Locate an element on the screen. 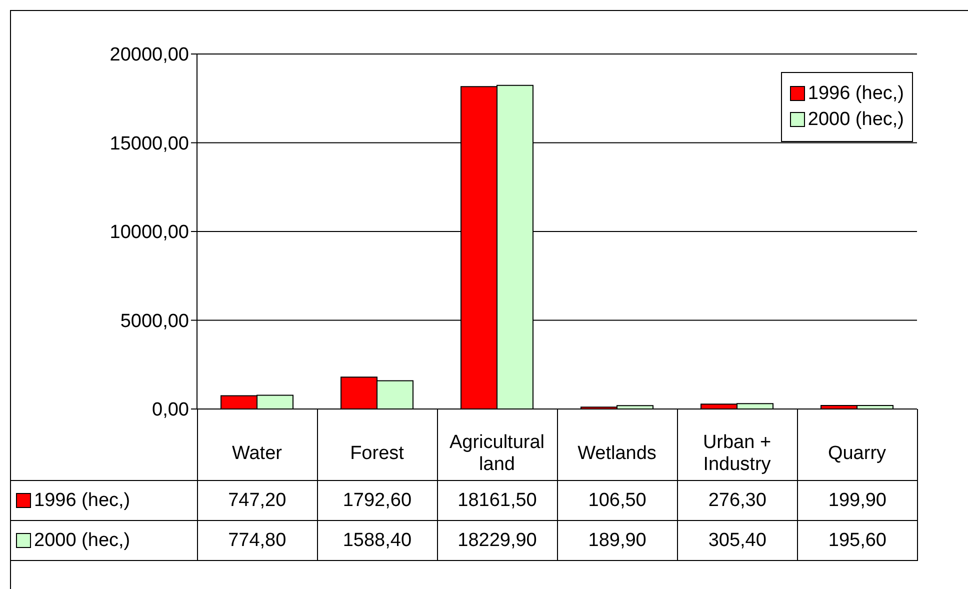 The image size is (968, 589). x-tick-label: Forest is located at coordinates (377, 453).